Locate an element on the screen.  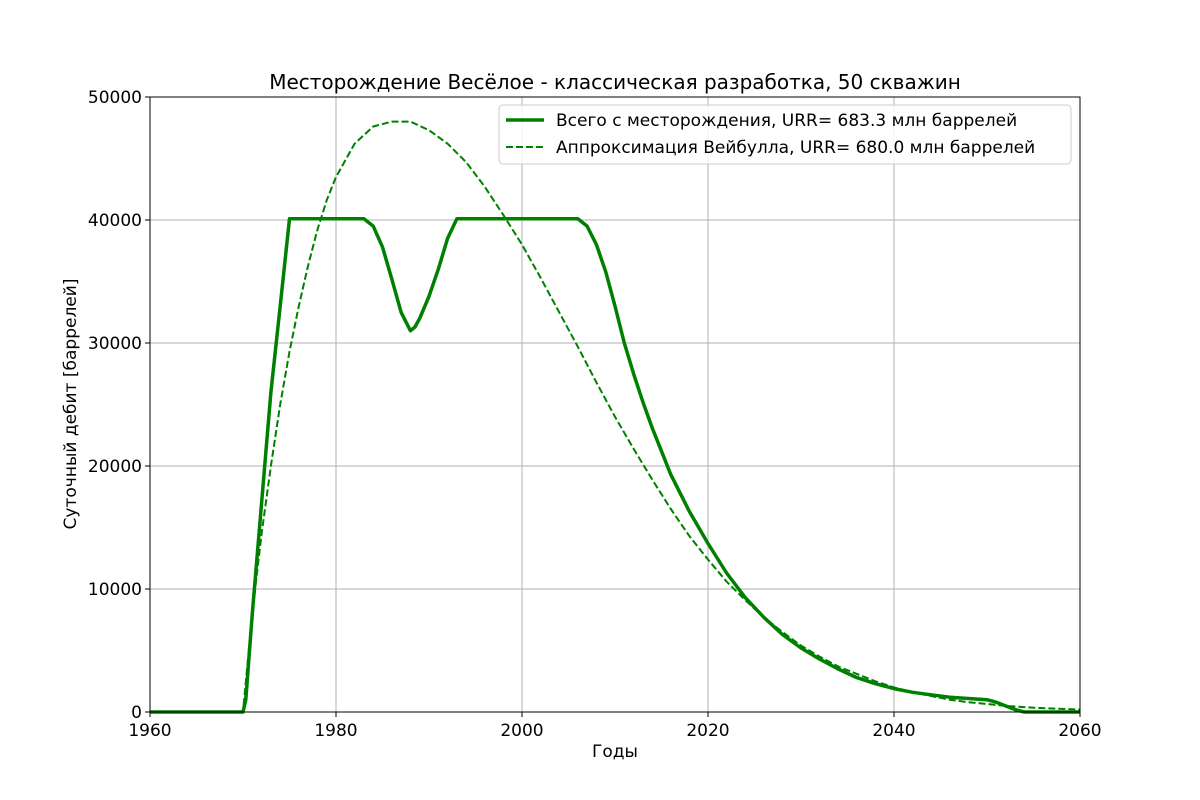
x-tick-label: 1960 is located at coordinates (149, 731).